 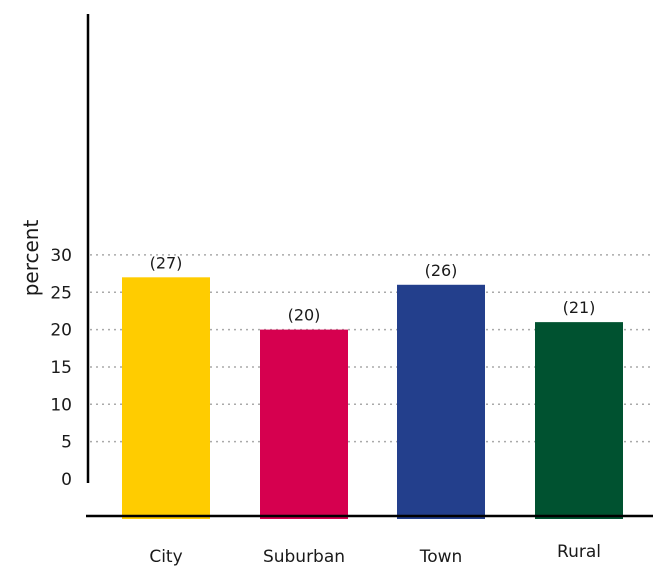 What do you see at coordinates (61, 331) in the screenshot?
I see `y-tick-label: 20` at bounding box center [61, 331].